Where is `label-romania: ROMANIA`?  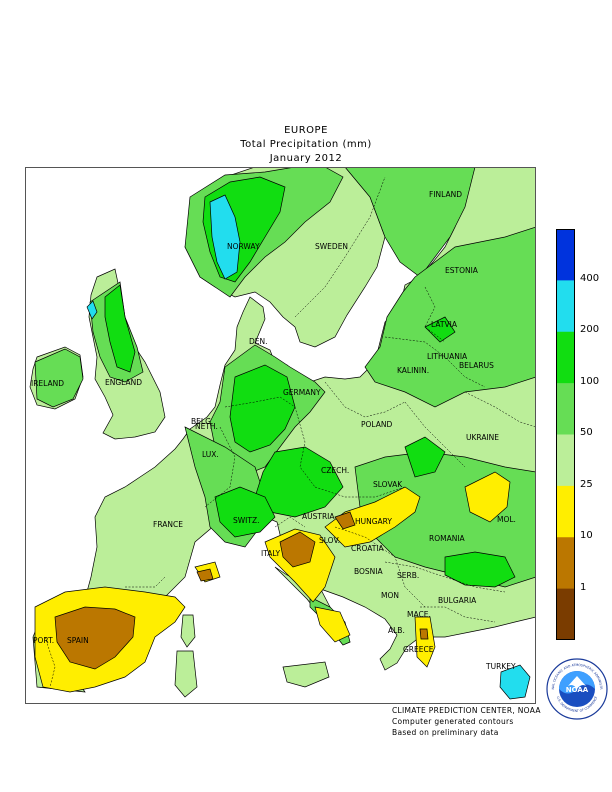
label-romania: ROMANIA is located at coordinates (447, 538).